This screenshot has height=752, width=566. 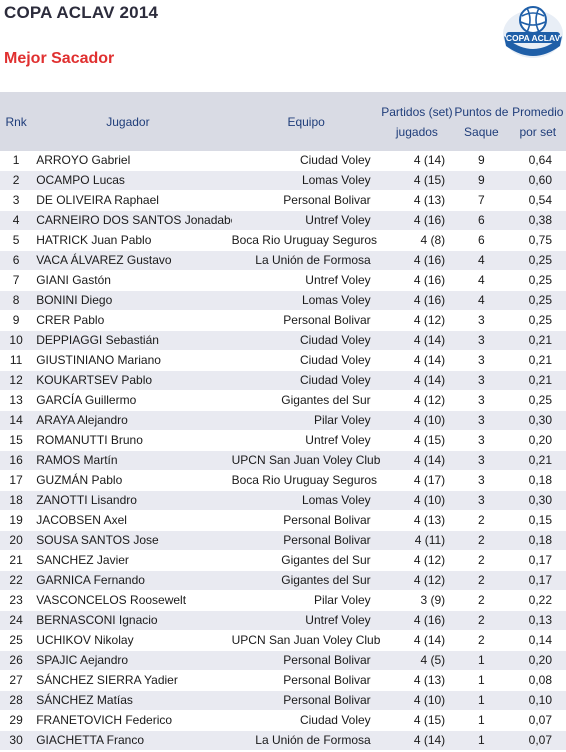 What do you see at coordinates (16, 400) in the screenshot?
I see `cell-rank: 13` at bounding box center [16, 400].